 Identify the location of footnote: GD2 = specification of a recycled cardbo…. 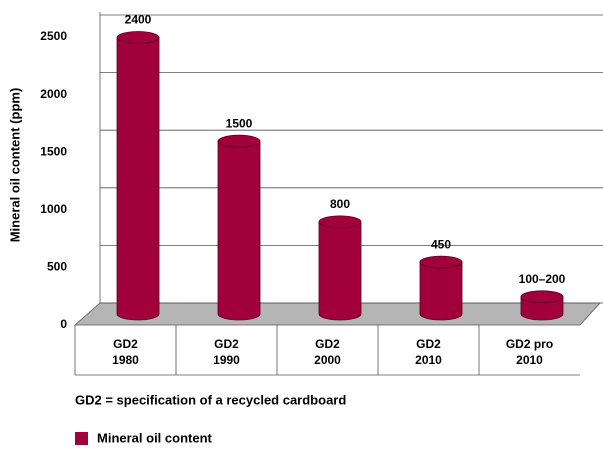
(210, 399).